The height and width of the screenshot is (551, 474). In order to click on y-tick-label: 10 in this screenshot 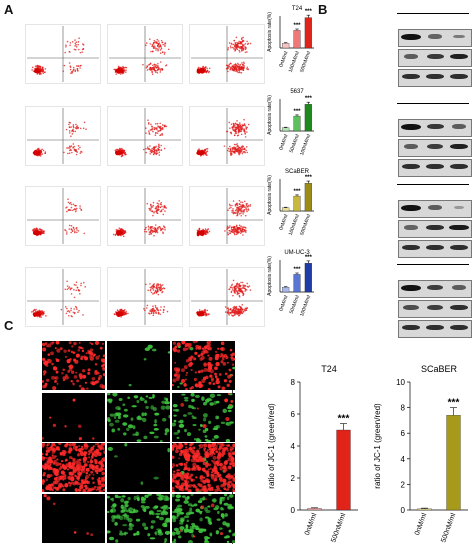, I will do `click(400, 382)`.